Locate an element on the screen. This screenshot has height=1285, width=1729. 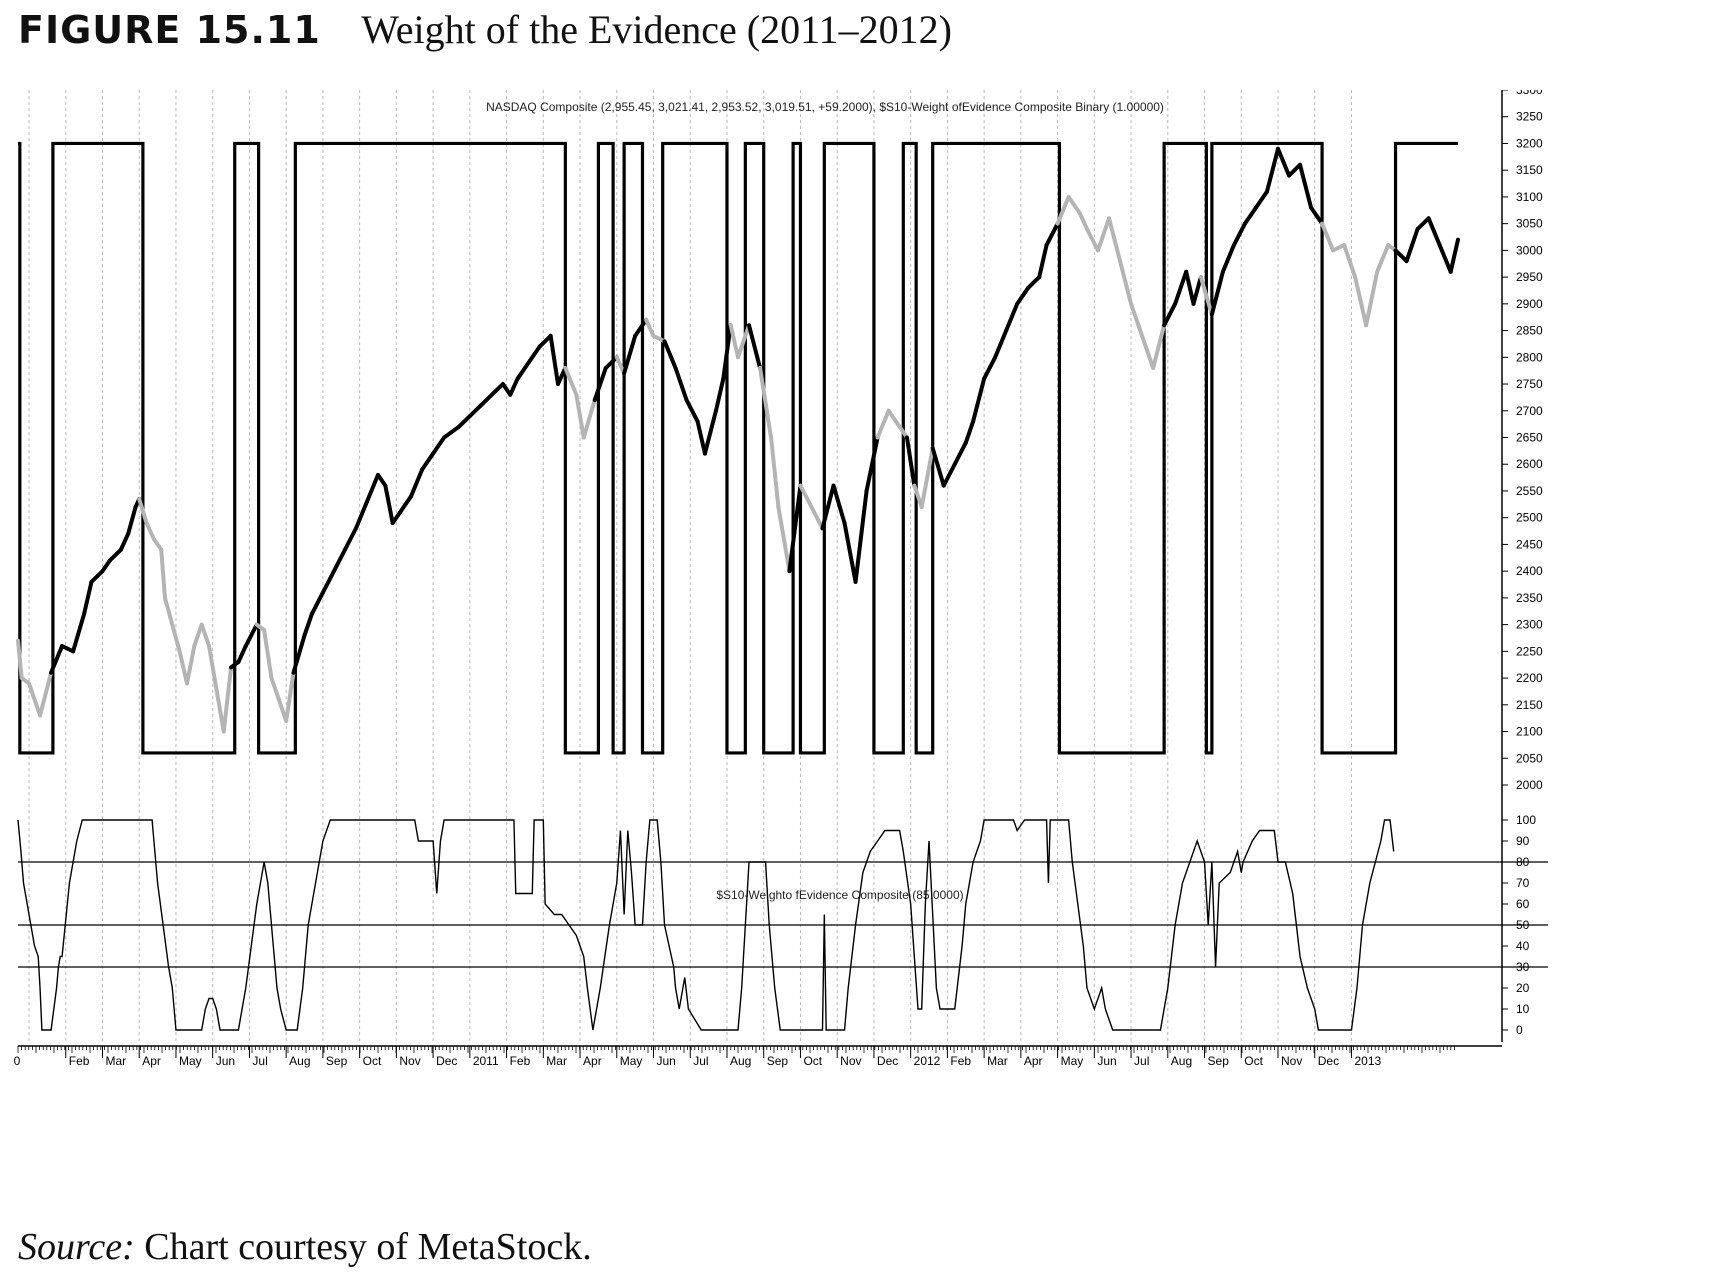
x-tick-label: May is located at coordinates (190, 1061).